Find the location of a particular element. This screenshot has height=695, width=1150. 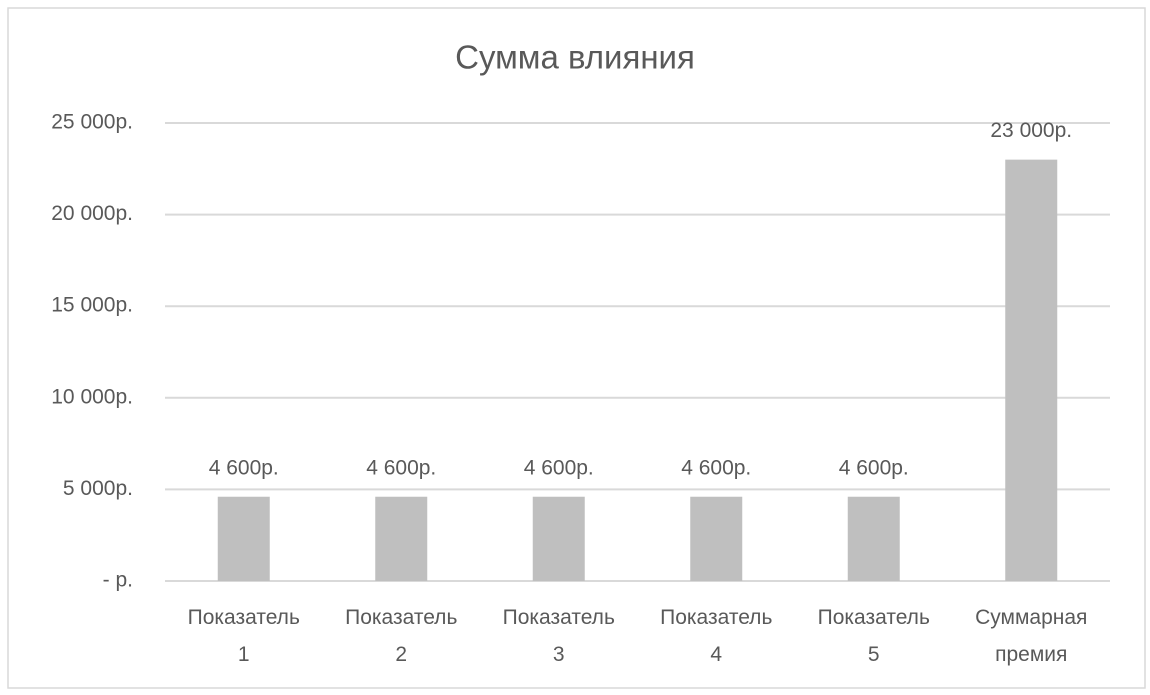

x-tick-label: Суммарная премия is located at coordinates (1031, 636).